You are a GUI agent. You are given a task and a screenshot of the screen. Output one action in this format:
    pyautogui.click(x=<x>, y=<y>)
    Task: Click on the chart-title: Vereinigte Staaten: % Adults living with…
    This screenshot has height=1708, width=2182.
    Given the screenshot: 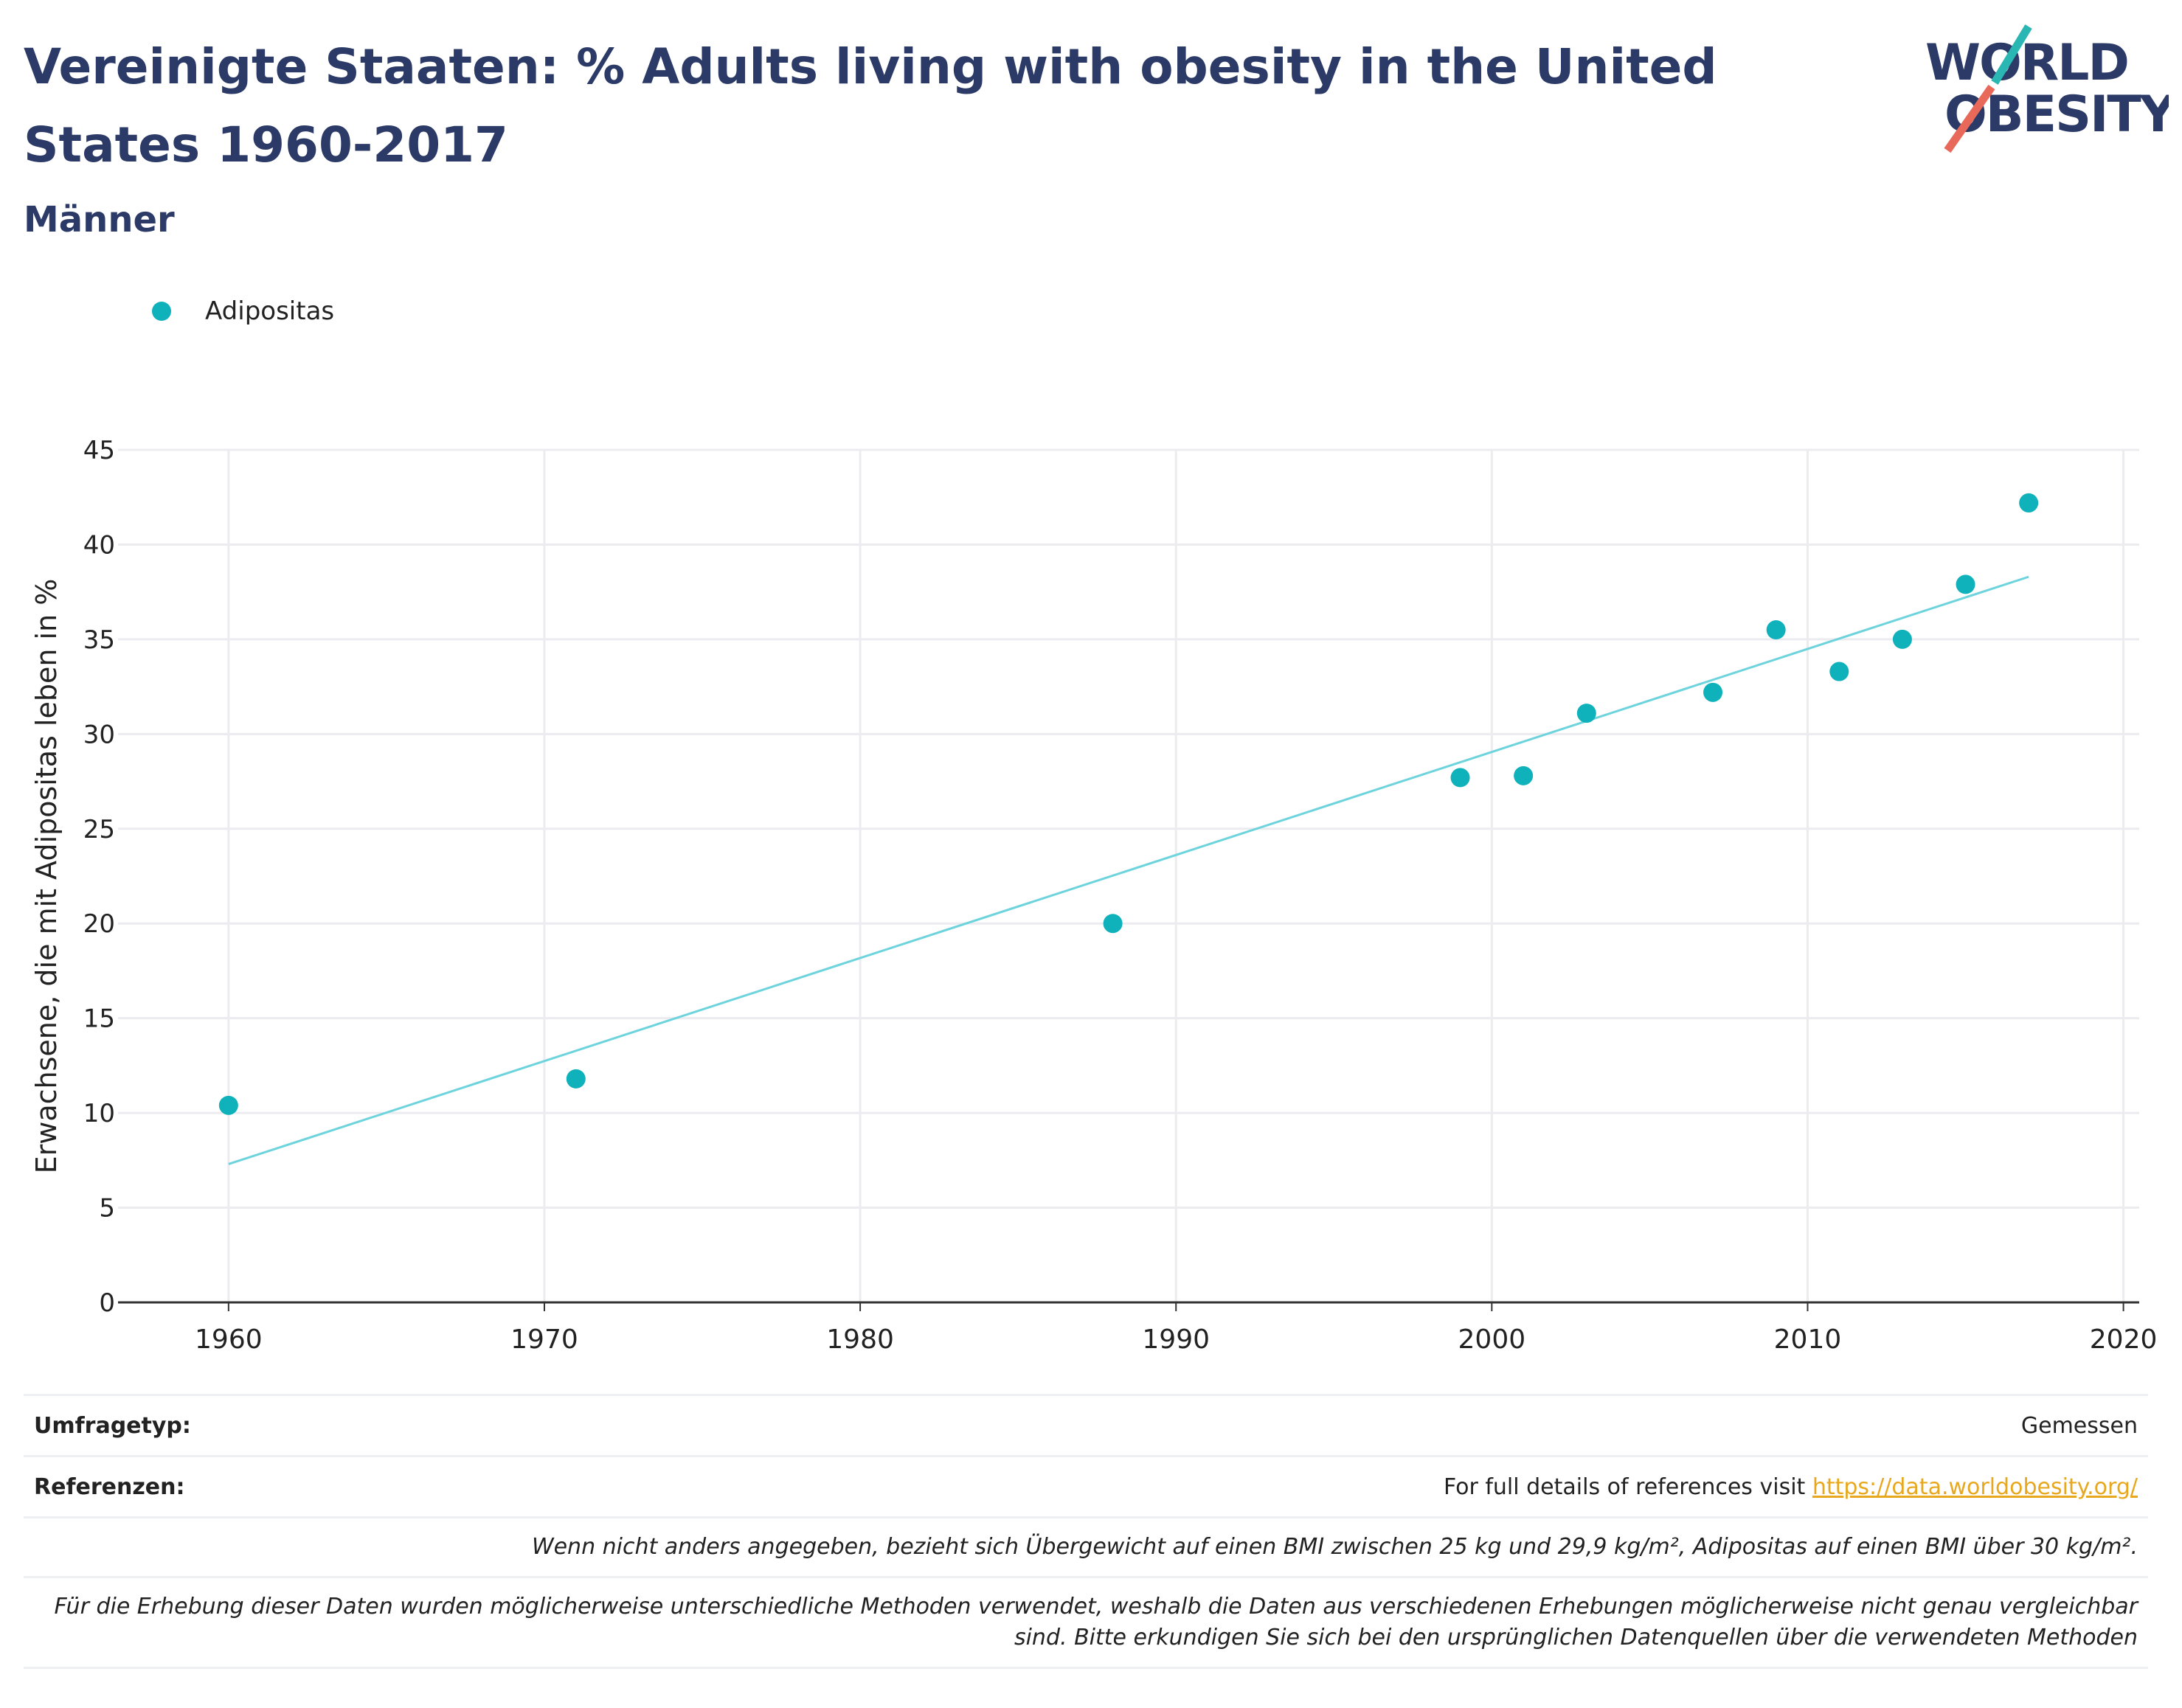 What is the action you would take?
    pyautogui.click(x=870, y=106)
    